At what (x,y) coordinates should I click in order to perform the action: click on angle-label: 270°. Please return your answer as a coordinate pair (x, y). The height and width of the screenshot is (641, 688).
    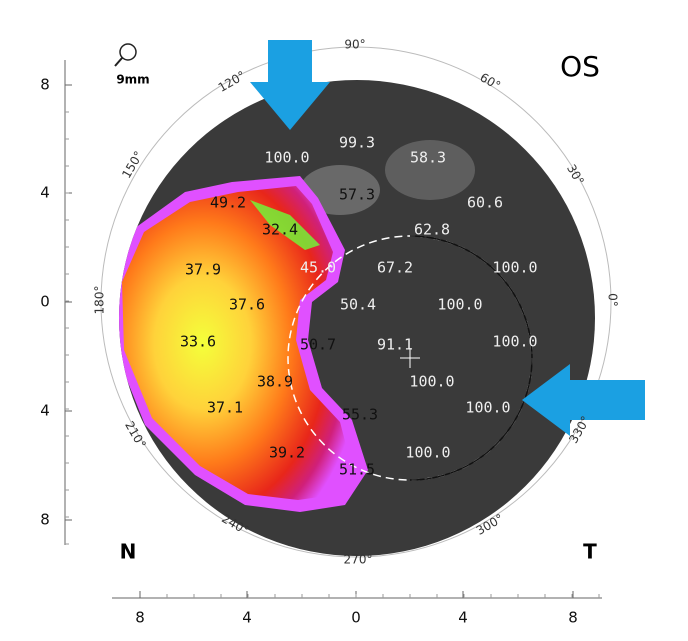
    Looking at the image, I should click on (358, 560).